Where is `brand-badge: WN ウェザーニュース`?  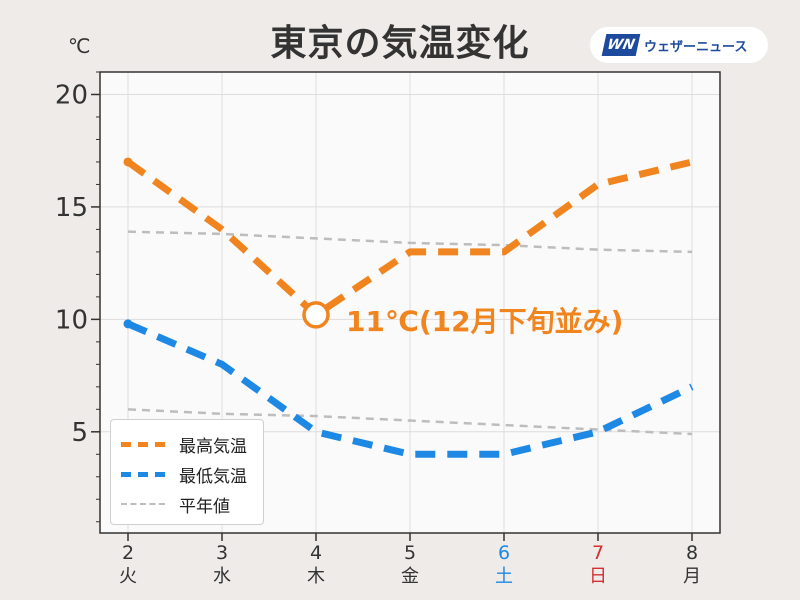 brand-badge: WN ウェザーニュース is located at coordinates (679, 45).